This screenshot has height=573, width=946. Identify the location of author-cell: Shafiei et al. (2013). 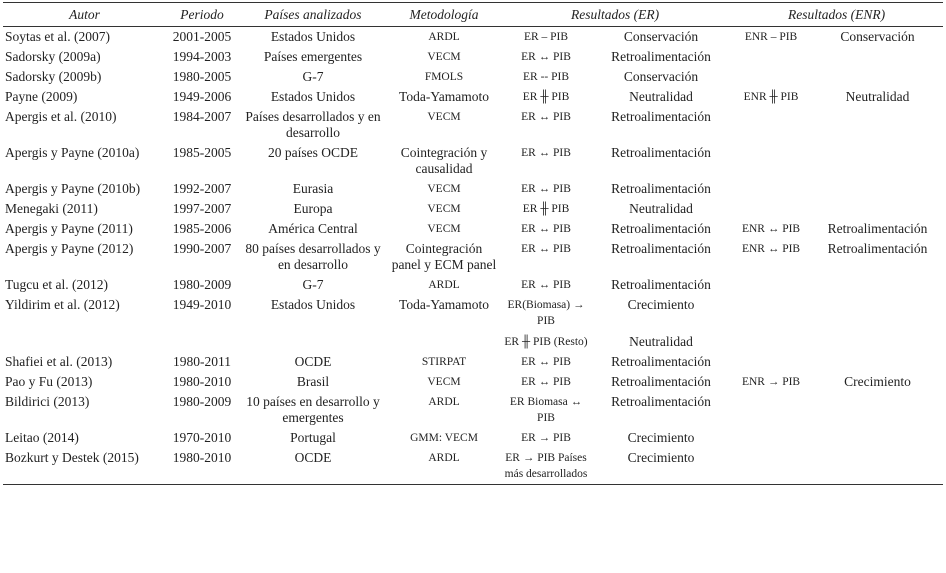
(59, 361).